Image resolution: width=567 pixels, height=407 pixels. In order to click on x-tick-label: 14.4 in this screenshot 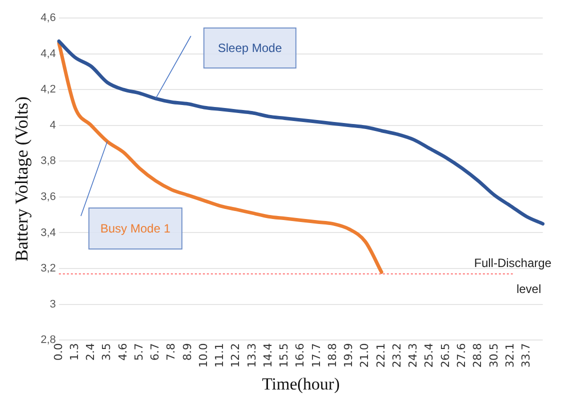, I will do `click(267, 355)`.